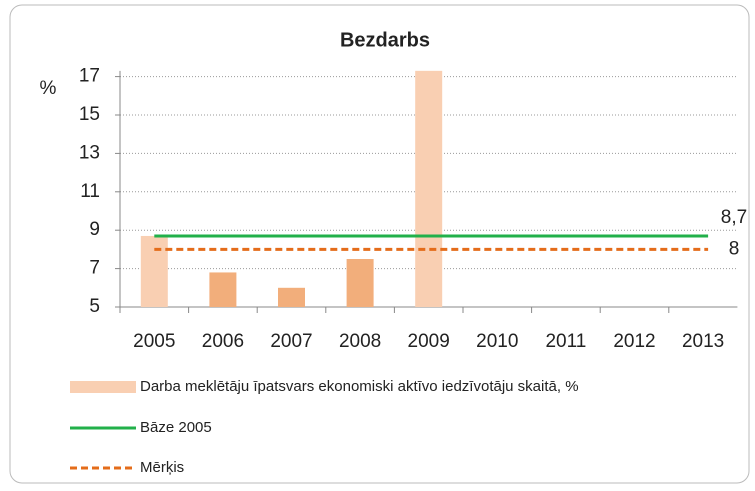 Image resolution: width=755 pixels, height=491 pixels. Describe the element at coordinates (634, 341) in the screenshot. I see `x-tick-label: 2012` at that location.